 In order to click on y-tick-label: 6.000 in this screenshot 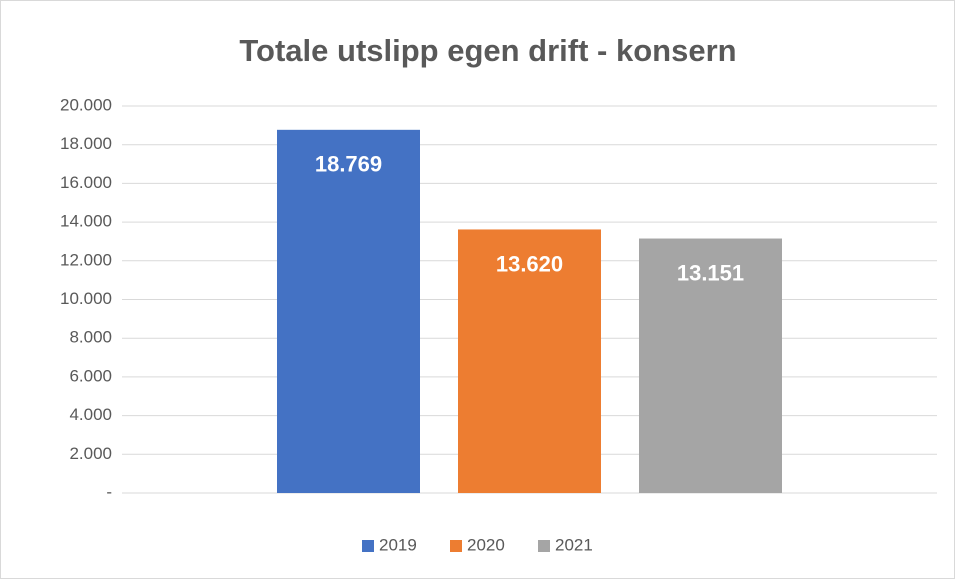, I will do `click(90, 375)`.